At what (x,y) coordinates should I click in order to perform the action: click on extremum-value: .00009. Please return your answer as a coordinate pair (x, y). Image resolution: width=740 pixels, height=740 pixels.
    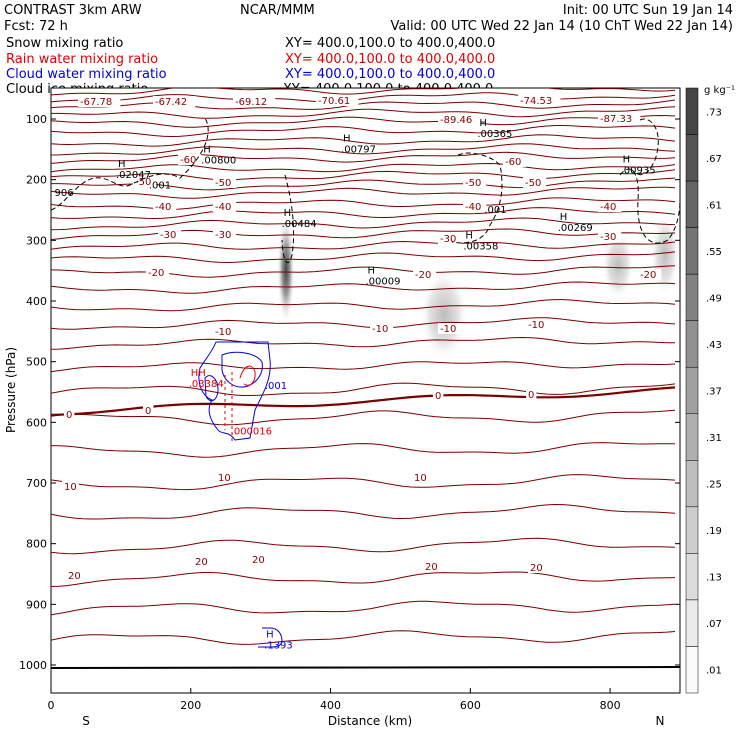
    Looking at the image, I should click on (383, 282).